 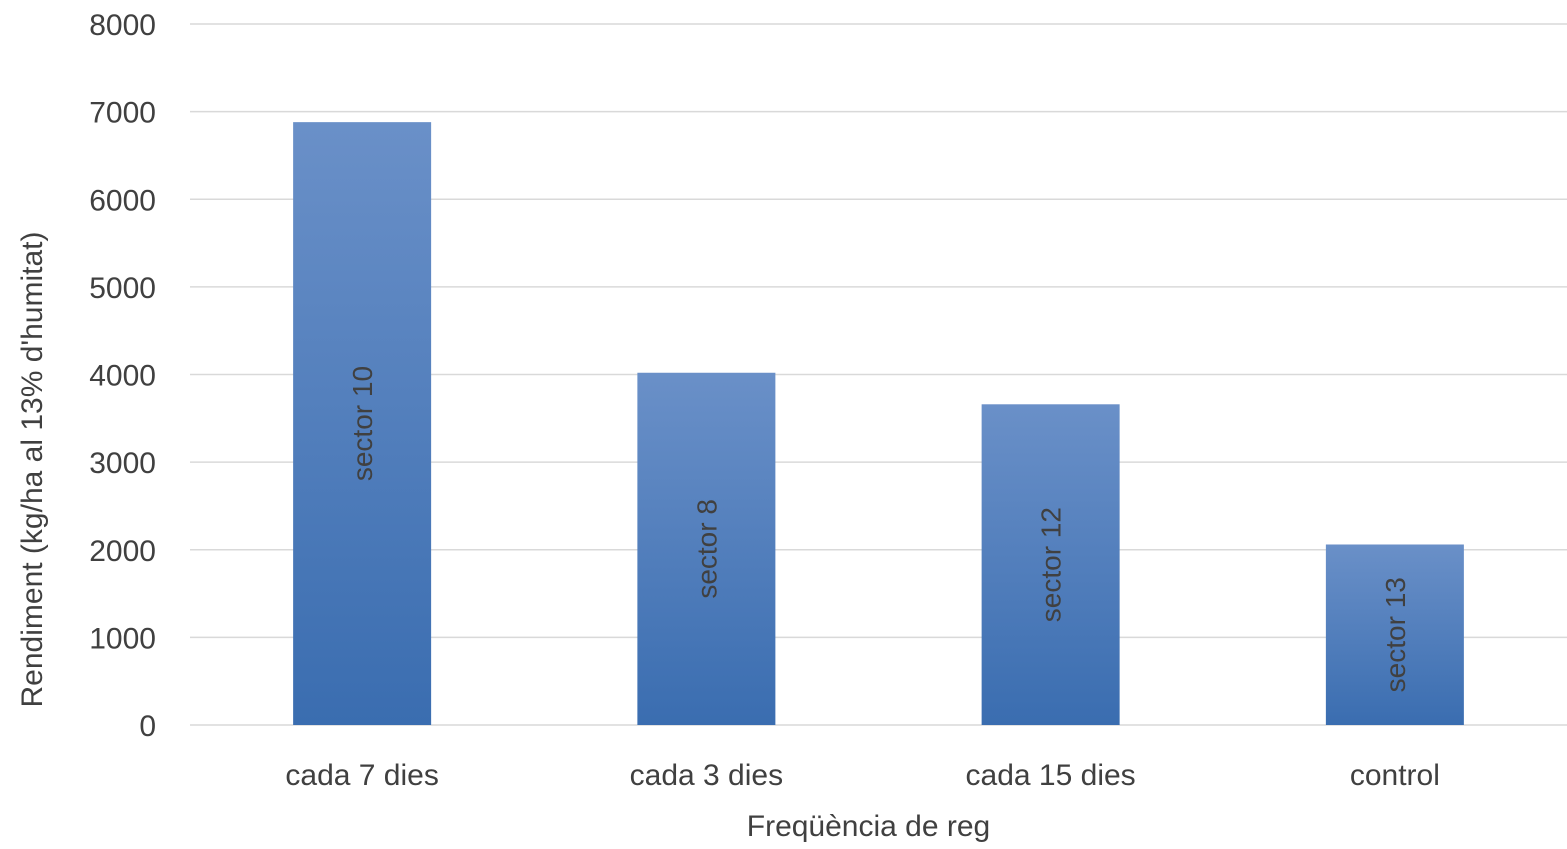 What do you see at coordinates (1051, 775) in the screenshot?
I see `x-tick-label: cada 15 dies` at bounding box center [1051, 775].